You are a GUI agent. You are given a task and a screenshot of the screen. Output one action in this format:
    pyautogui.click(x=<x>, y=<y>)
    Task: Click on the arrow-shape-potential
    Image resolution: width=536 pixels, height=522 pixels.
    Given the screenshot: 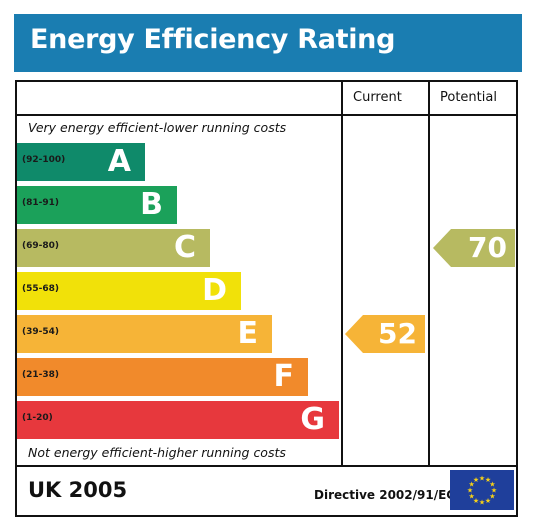 What is the action you would take?
    pyautogui.click(x=474, y=248)
    